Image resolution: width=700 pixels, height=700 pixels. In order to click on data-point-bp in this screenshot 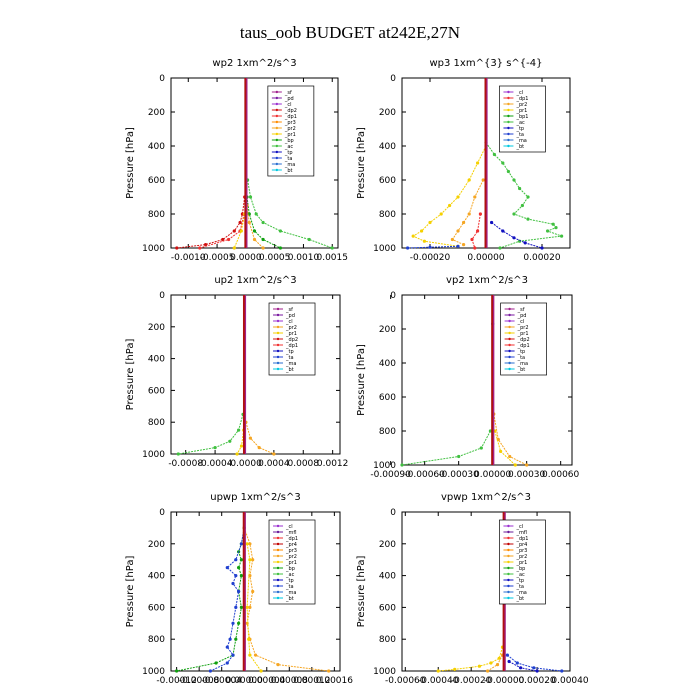, I will do `click(241, 560)`.